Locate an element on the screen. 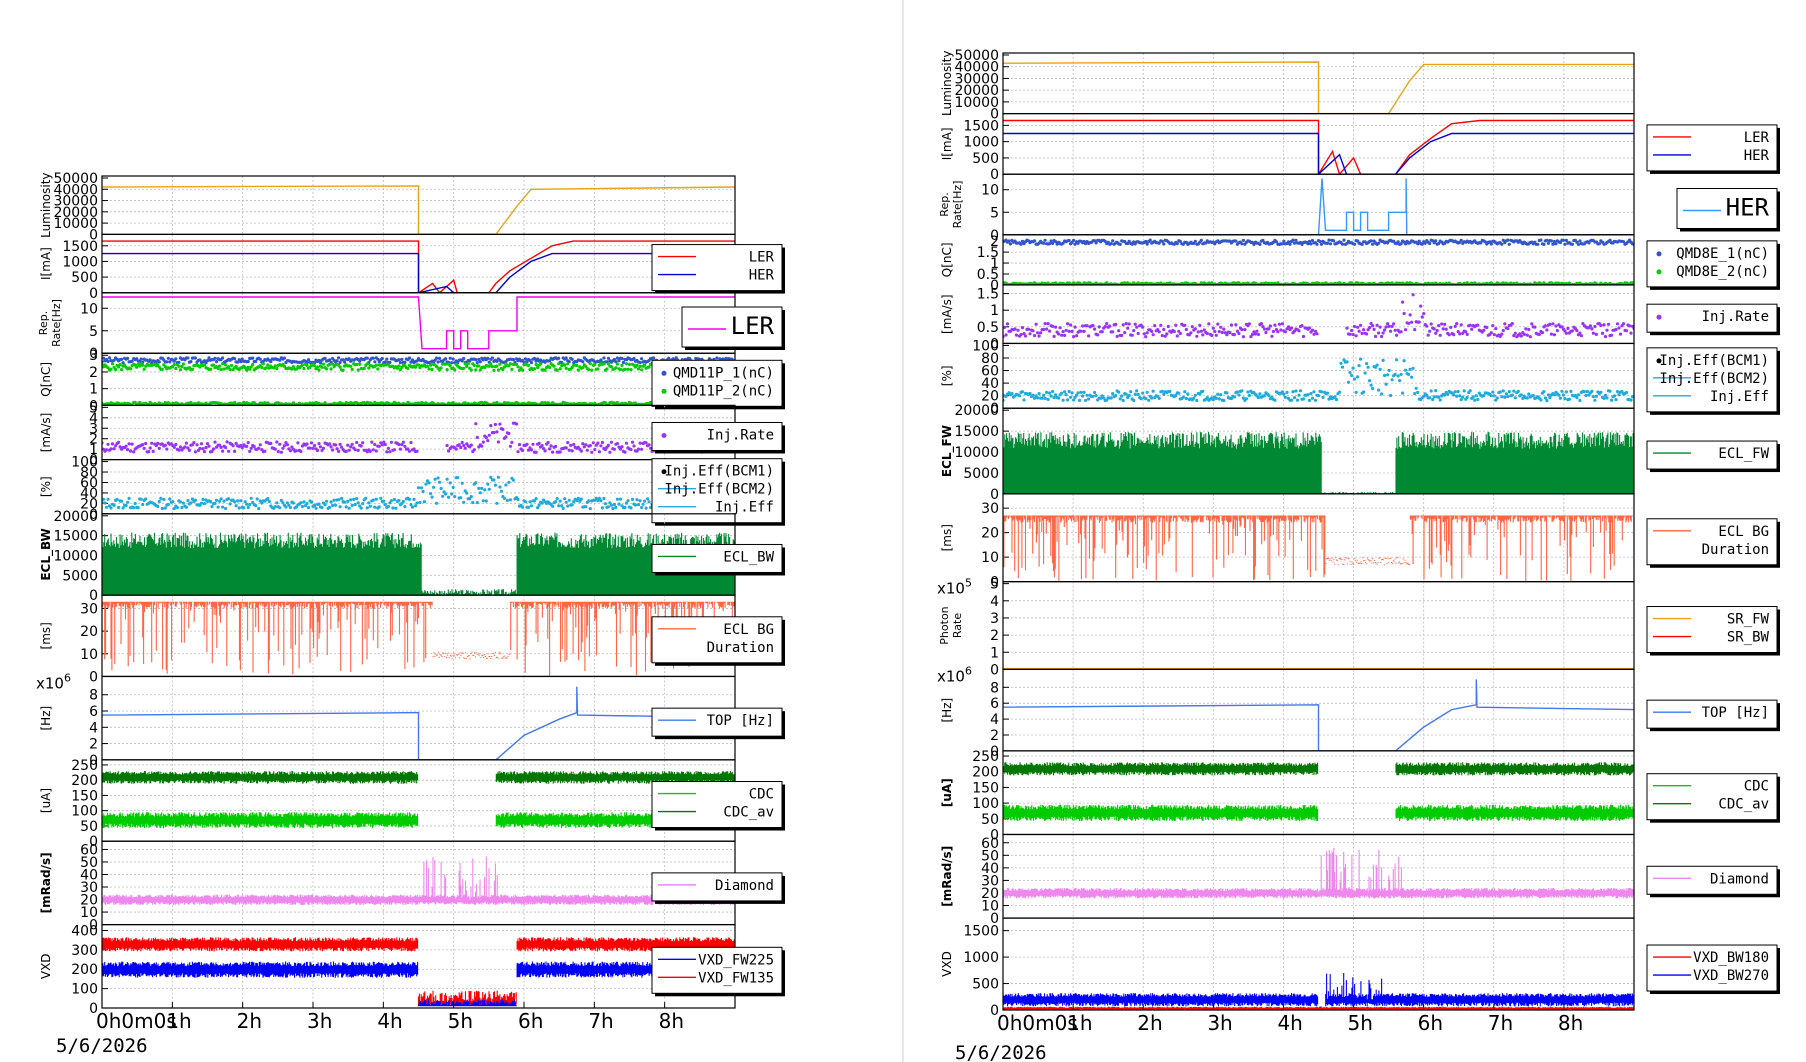  x-tick-label: 6h is located at coordinates (1430, 1023).